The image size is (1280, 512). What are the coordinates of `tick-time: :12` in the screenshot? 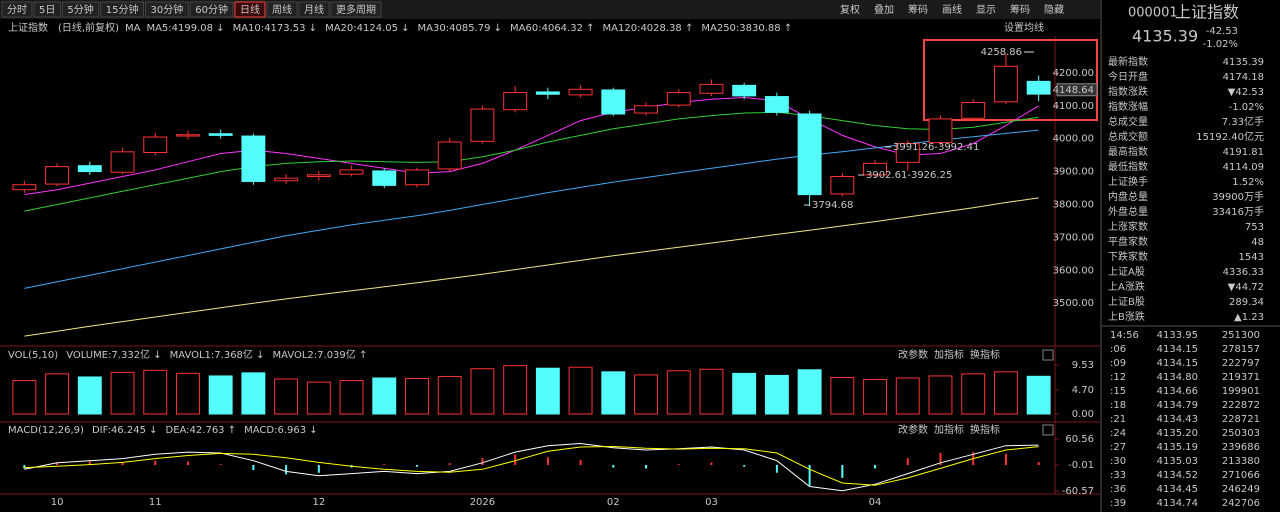 It's located at (1118, 377).